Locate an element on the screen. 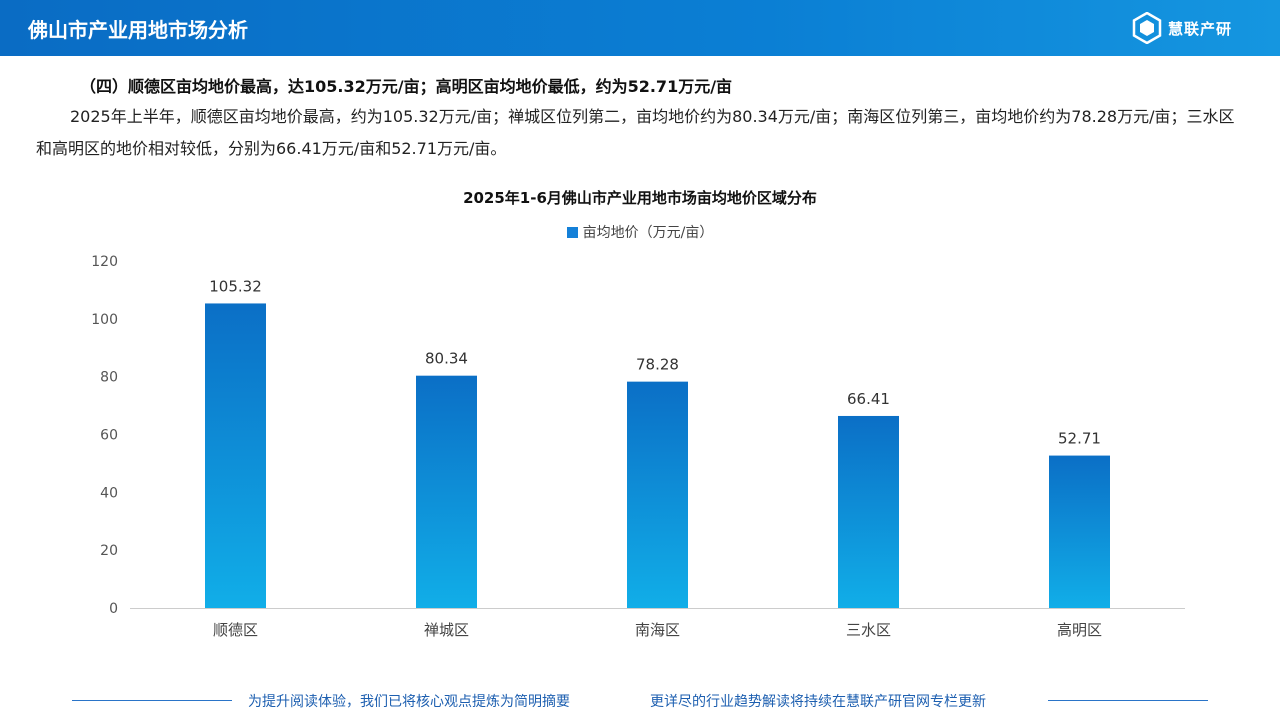  y-tick-label: 120 is located at coordinates (104, 262).